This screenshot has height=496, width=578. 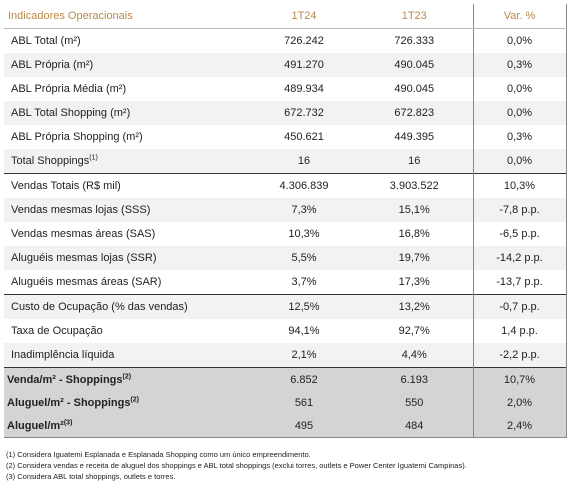 What do you see at coordinates (52, 65) in the screenshot?
I see `row-label: ABL Própria (m²)` at bounding box center [52, 65].